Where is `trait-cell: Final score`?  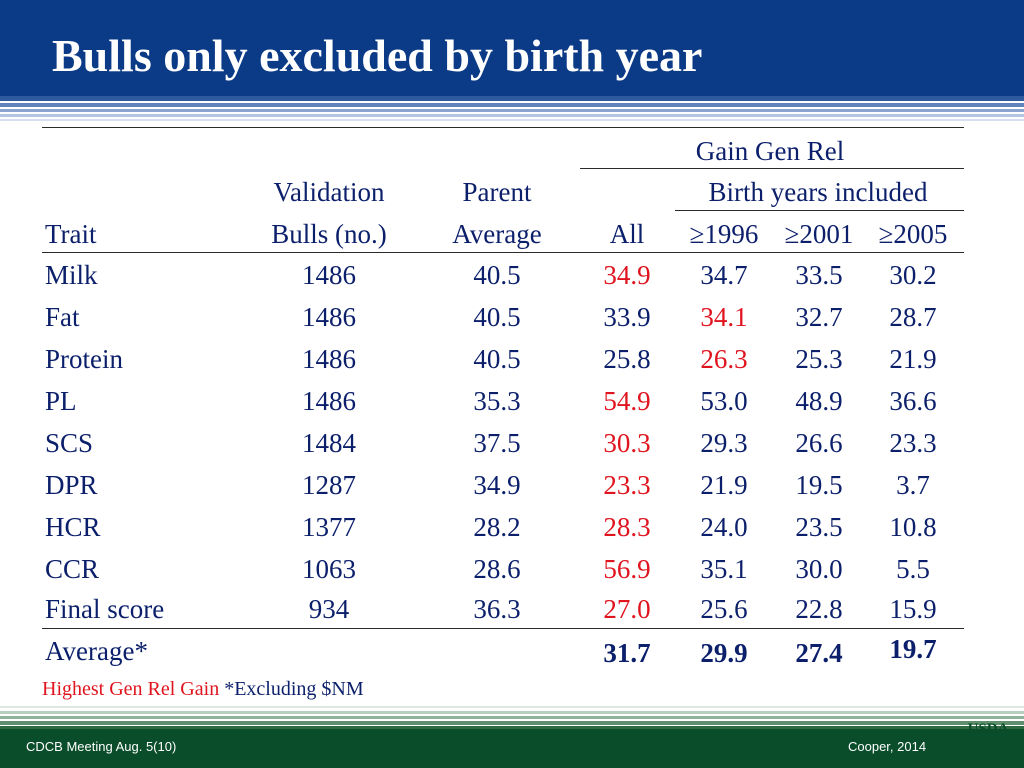 trait-cell: Final score is located at coordinates (105, 609).